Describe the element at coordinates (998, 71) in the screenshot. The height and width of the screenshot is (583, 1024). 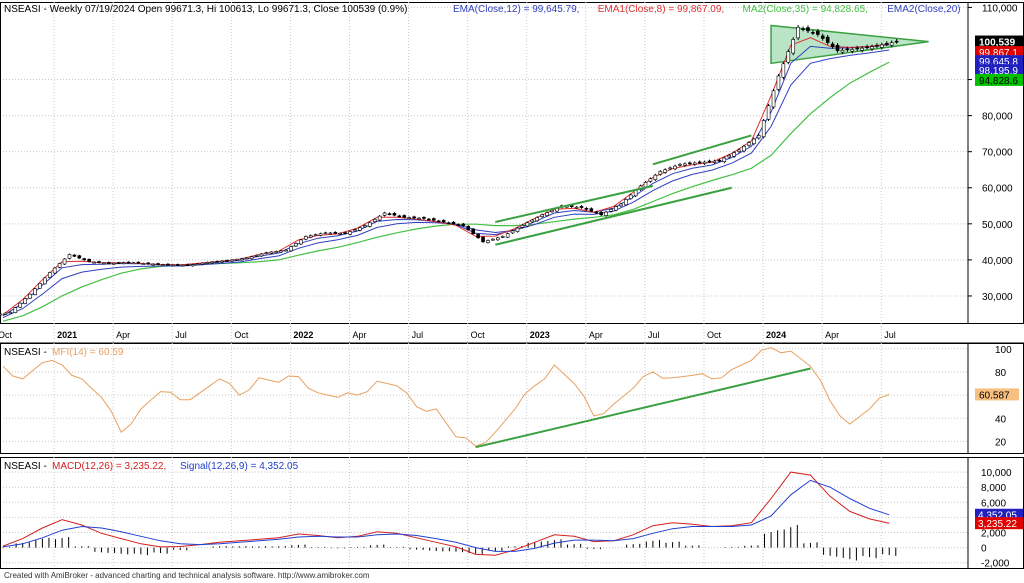
I see `price-last-label: 98,195.9` at that location.